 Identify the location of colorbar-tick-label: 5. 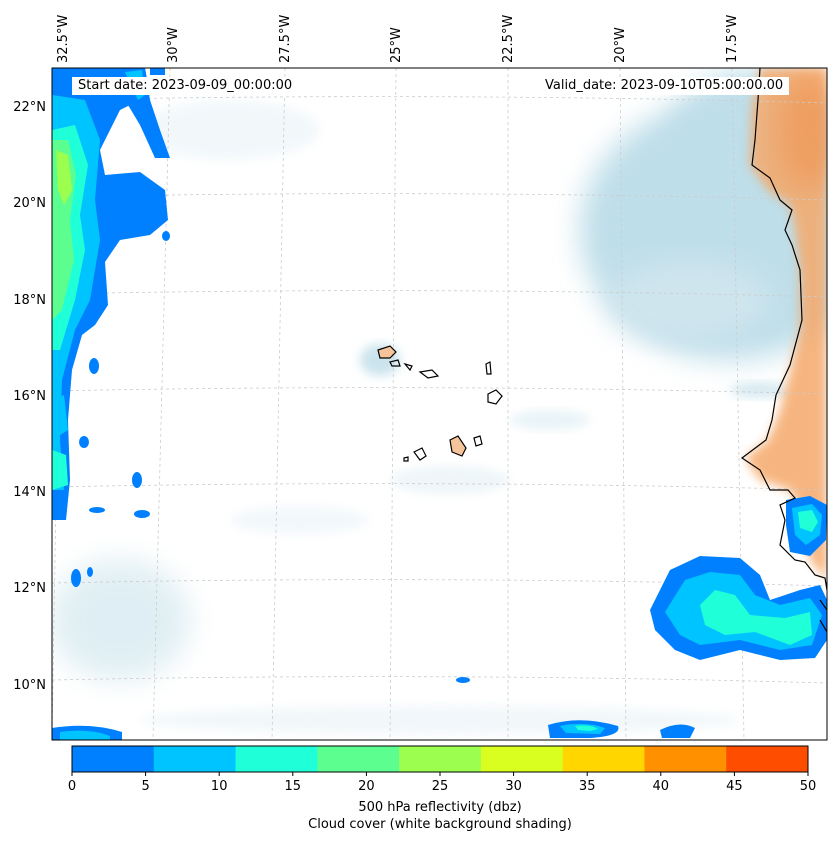
(145, 786).